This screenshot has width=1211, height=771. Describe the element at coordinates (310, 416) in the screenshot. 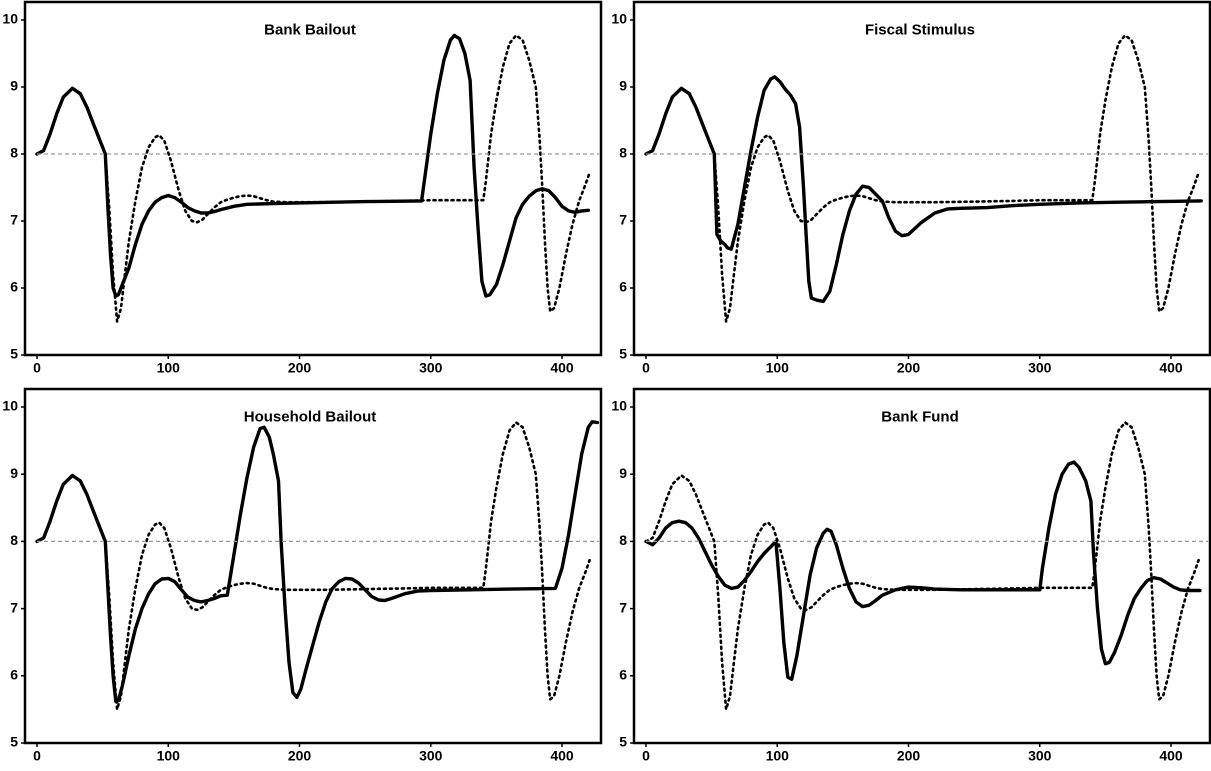

I see `chart-title: Household Bailout` at that location.